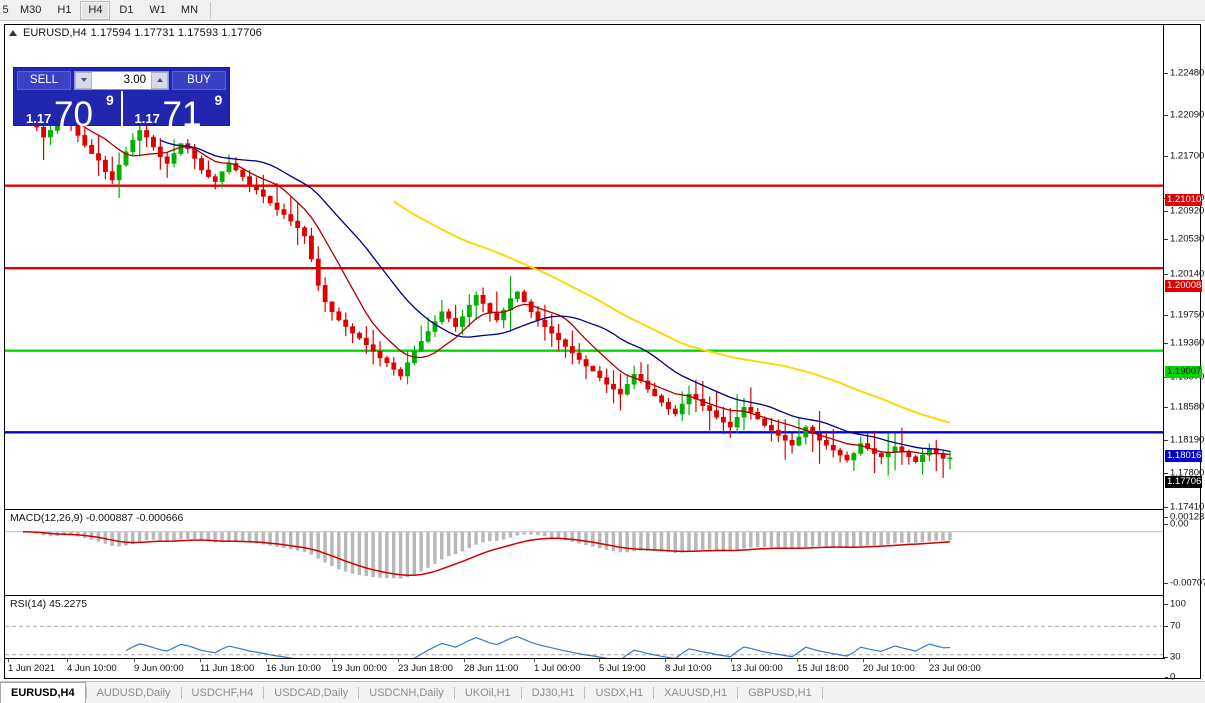 The image size is (1205, 703). Describe the element at coordinates (1175, 657) in the screenshot. I see `rsi-axis-tick-label: 30` at that location.